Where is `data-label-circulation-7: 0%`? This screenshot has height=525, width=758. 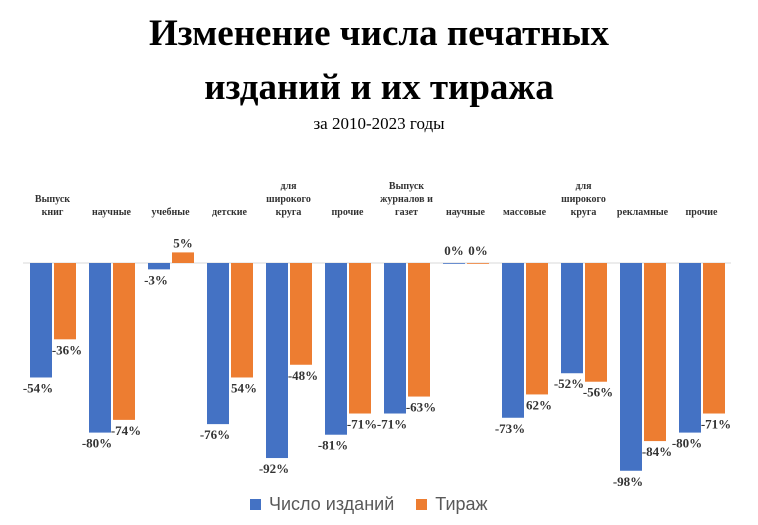 data-label-circulation-7: 0% is located at coordinates (478, 250).